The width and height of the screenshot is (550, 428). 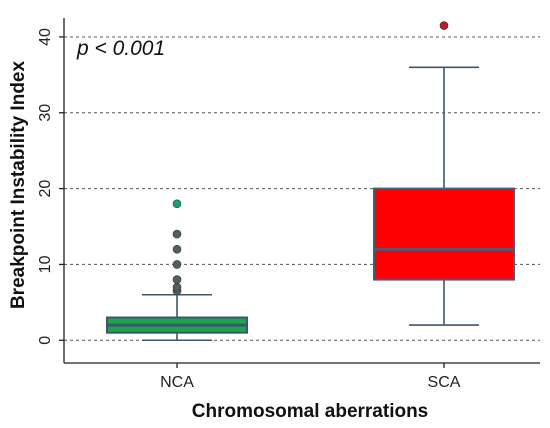 What do you see at coordinates (18, 185) in the screenshot?
I see `y-axis-title: Breakpoint Instability Index` at bounding box center [18, 185].